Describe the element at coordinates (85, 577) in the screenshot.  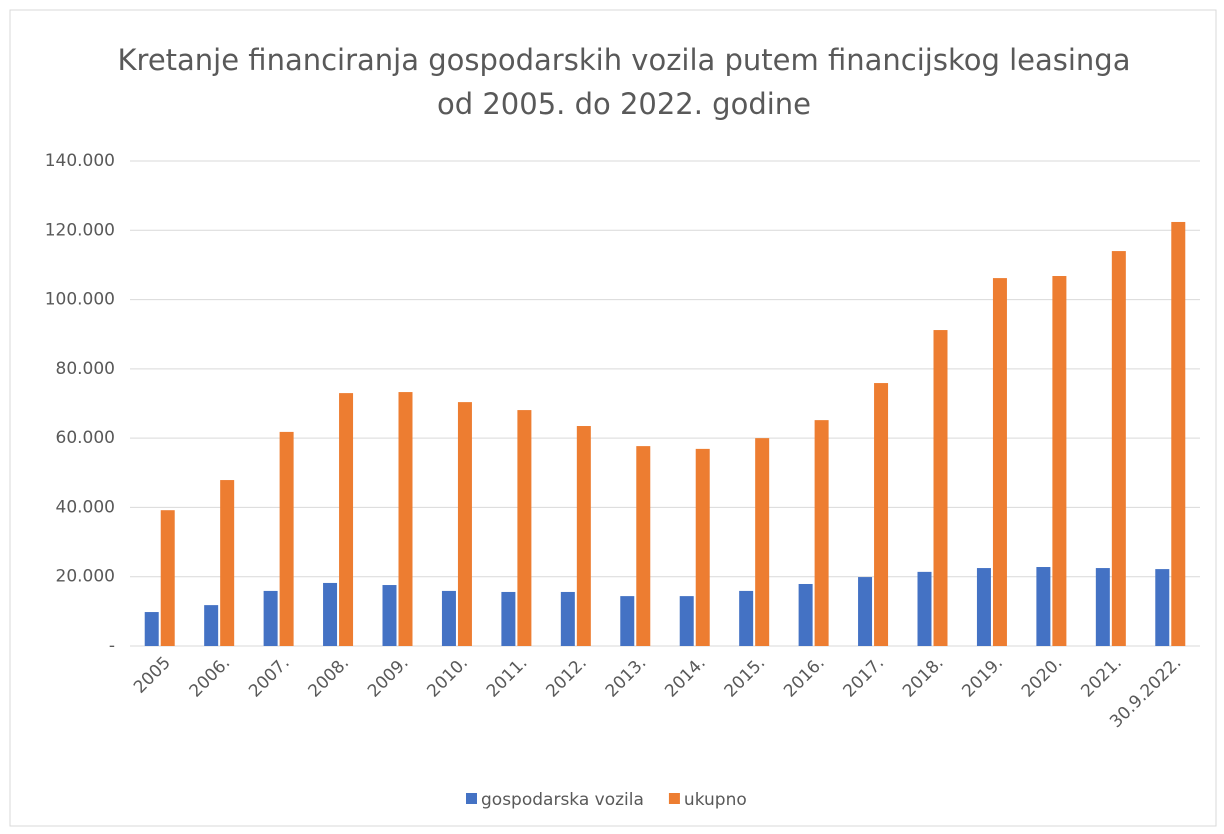
I see `y-tick-label: 20.000` at that location.